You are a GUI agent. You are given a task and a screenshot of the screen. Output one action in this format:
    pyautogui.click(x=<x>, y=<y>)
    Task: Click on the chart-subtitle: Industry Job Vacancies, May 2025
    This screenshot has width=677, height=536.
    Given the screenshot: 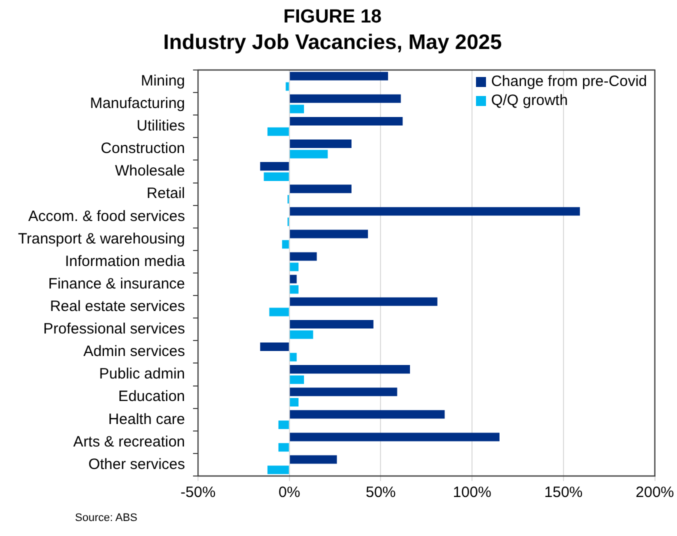 What is the action you would take?
    pyautogui.click(x=332, y=42)
    